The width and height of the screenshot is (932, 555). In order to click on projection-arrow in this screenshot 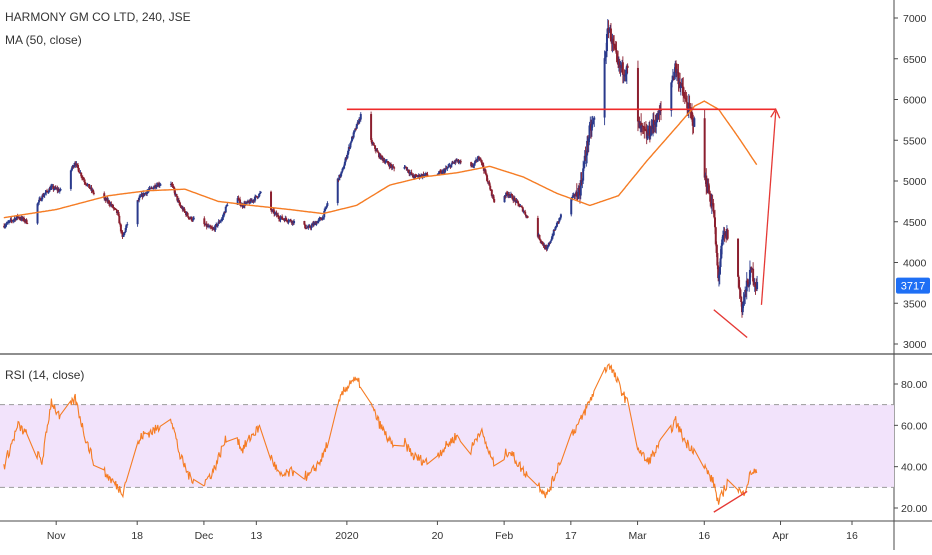, I will do `click(768, 208)`.